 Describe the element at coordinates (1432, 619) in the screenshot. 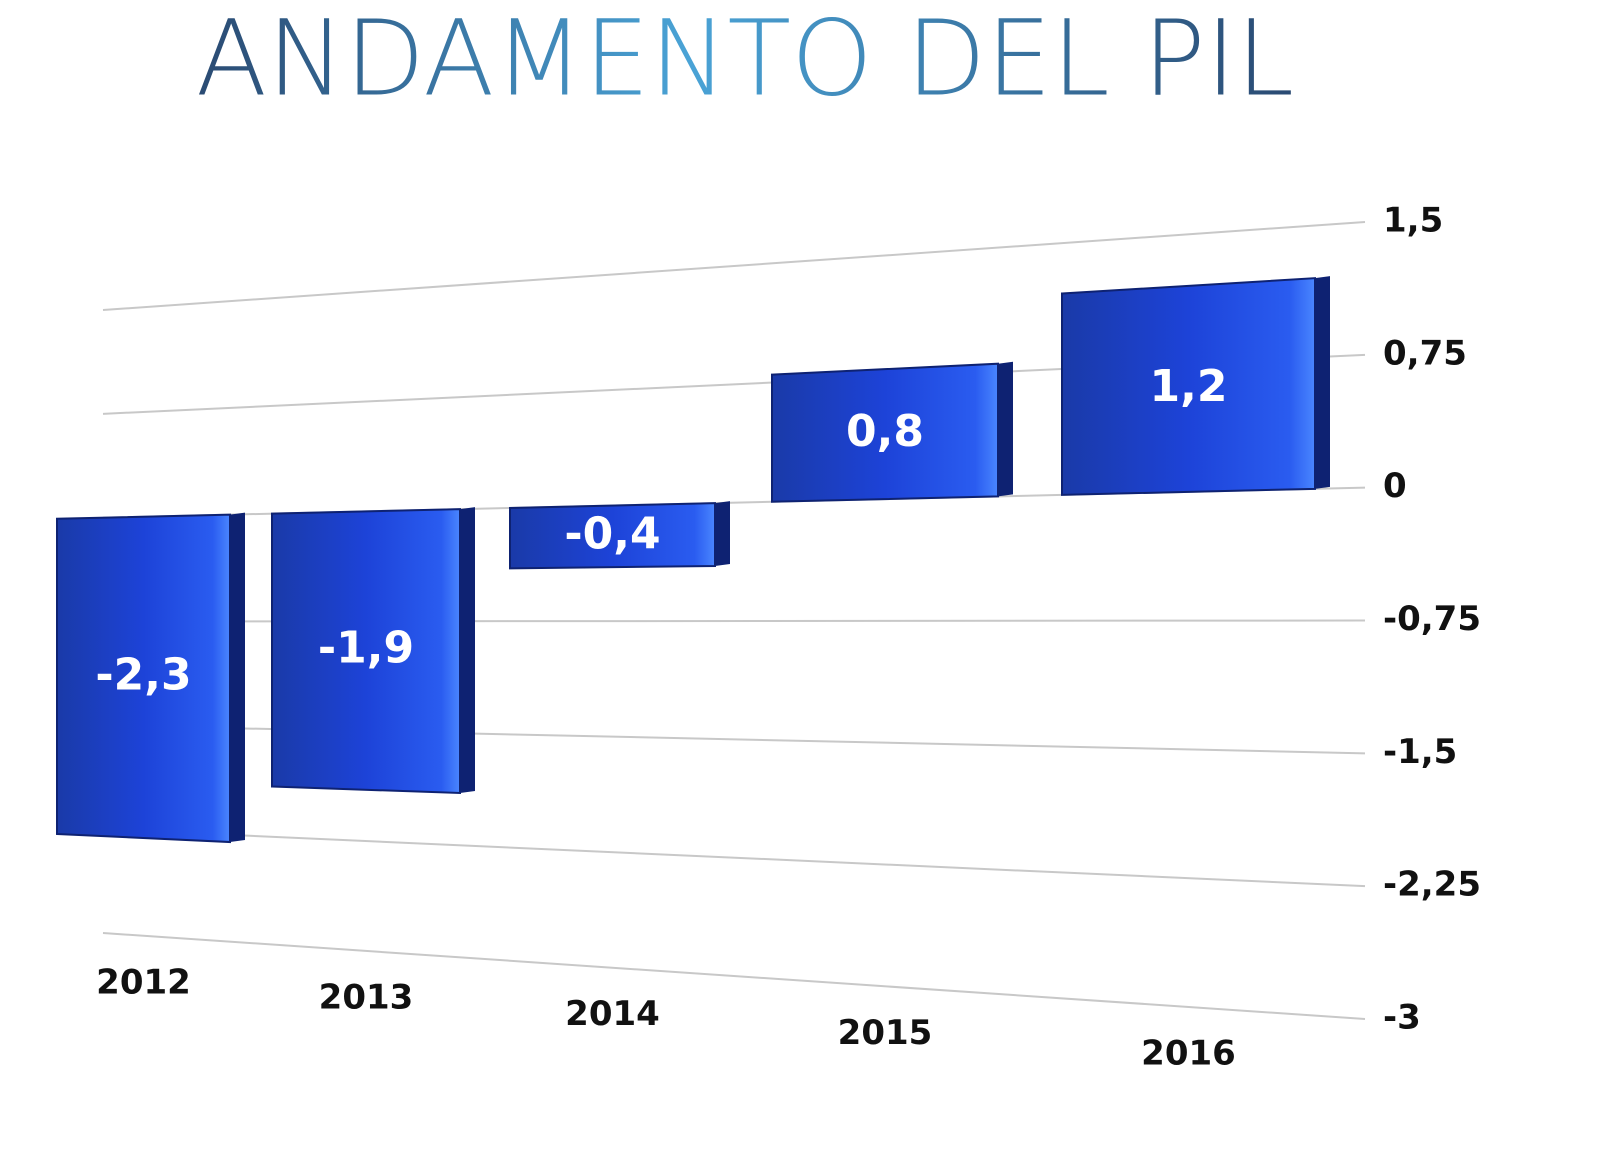

I see `y-tick-label: -0,75` at that location.